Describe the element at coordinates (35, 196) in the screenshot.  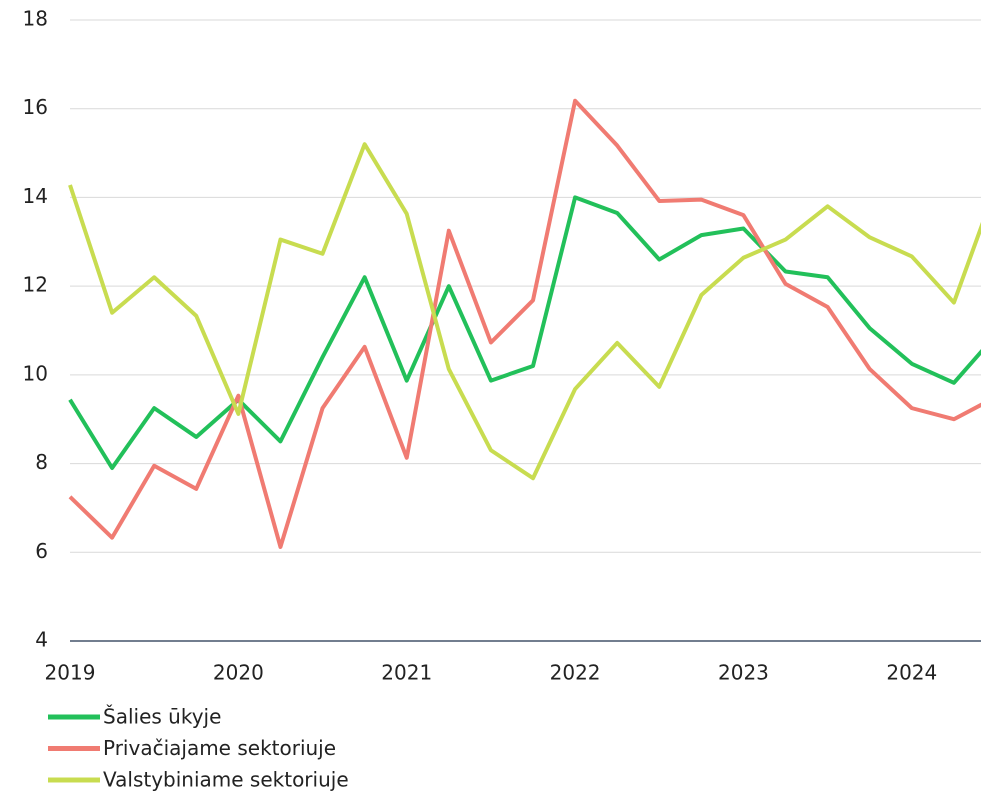
I see `y-tick-label: 14` at that location.